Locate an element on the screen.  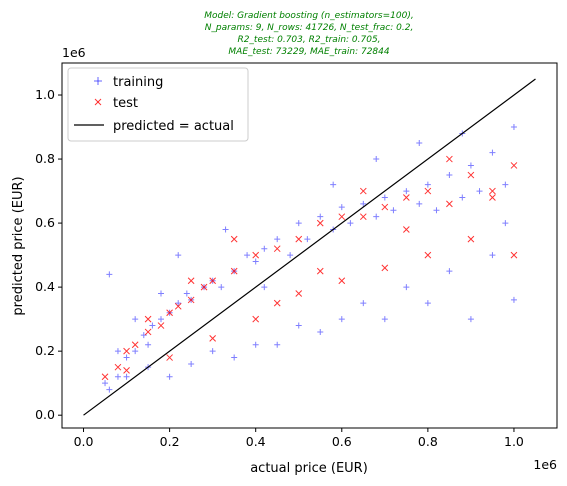
y-tick-label: 0.6 is located at coordinates (45, 222).